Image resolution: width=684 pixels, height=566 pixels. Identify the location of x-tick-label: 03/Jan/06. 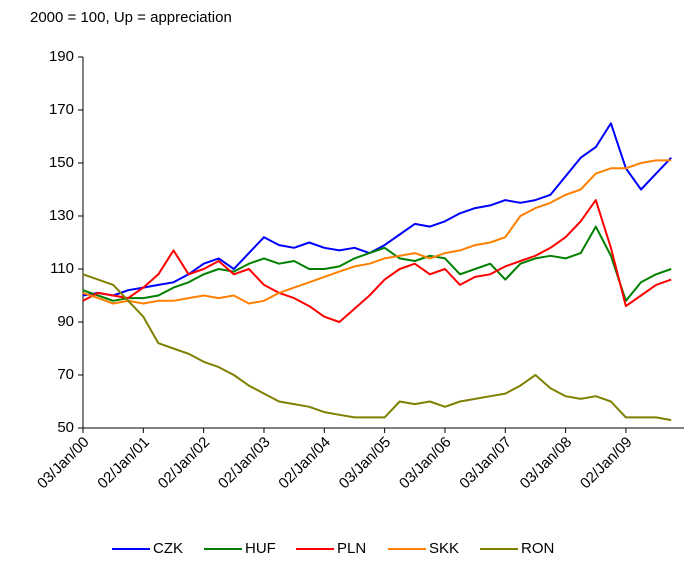
(425, 463).